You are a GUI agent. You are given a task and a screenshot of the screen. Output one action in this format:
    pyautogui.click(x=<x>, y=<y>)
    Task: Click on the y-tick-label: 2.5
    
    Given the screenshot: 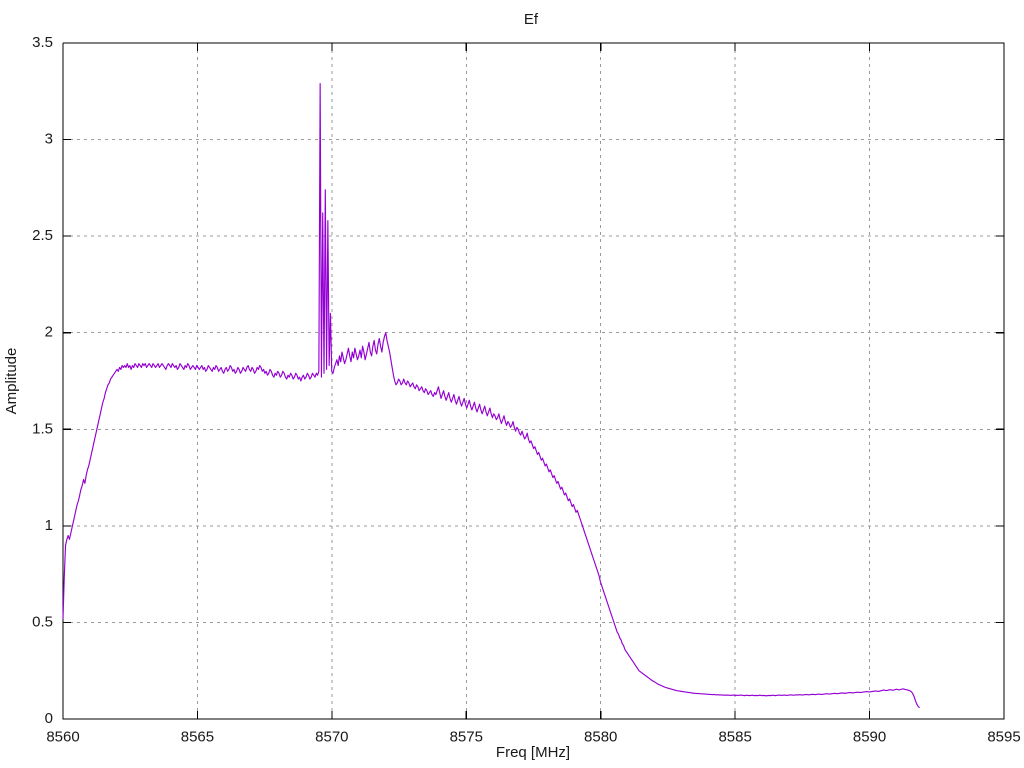 What is the action you would take?
    pyautogui.click(x=42, y=235)
    